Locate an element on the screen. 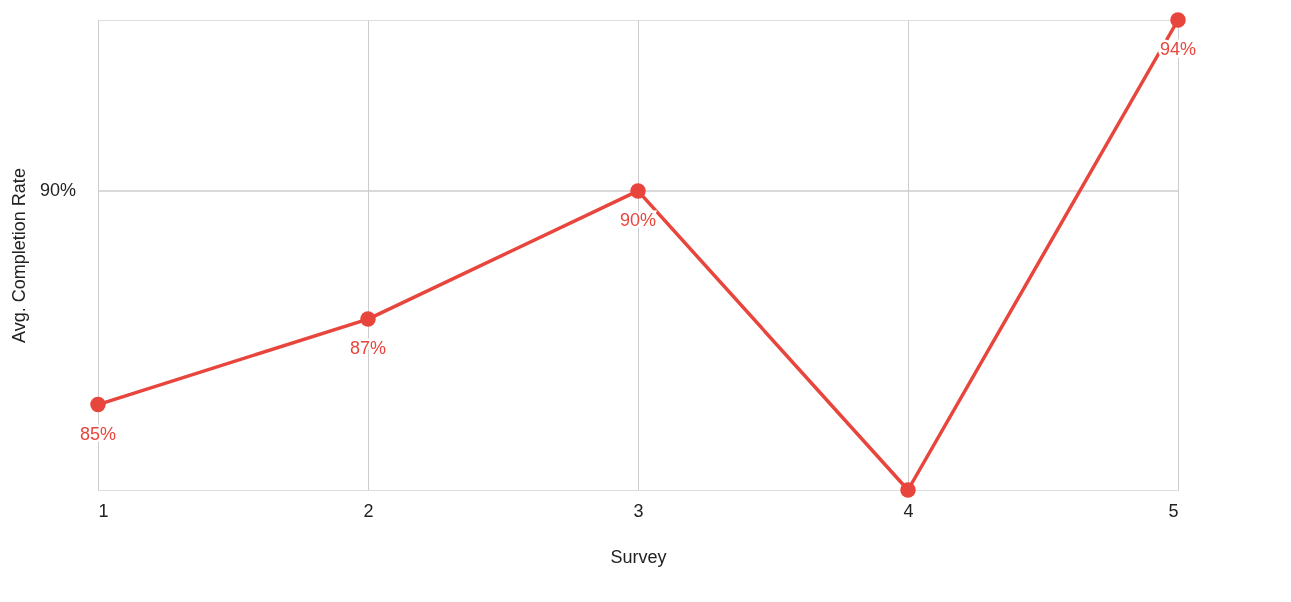  data-label: 94% is located at coordinates (1178, 49).